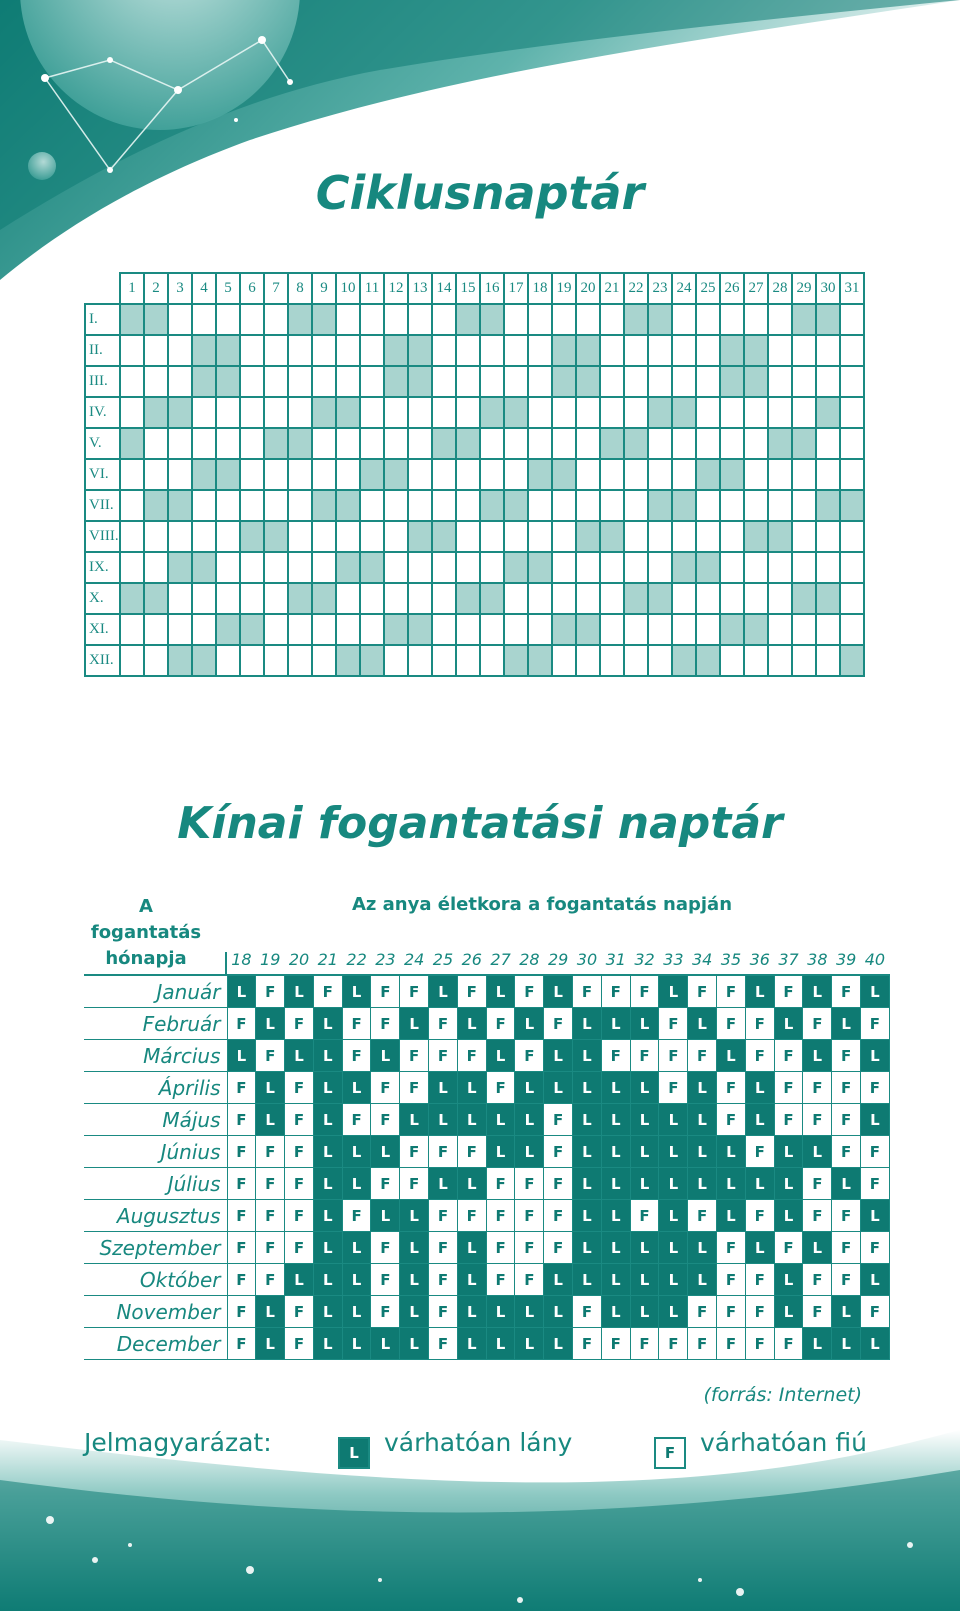 The image size is (960, 1611). Describe the element at coordinates (474, 474) in the screenshot. I see `cycle-month-row: VI.` at that location.